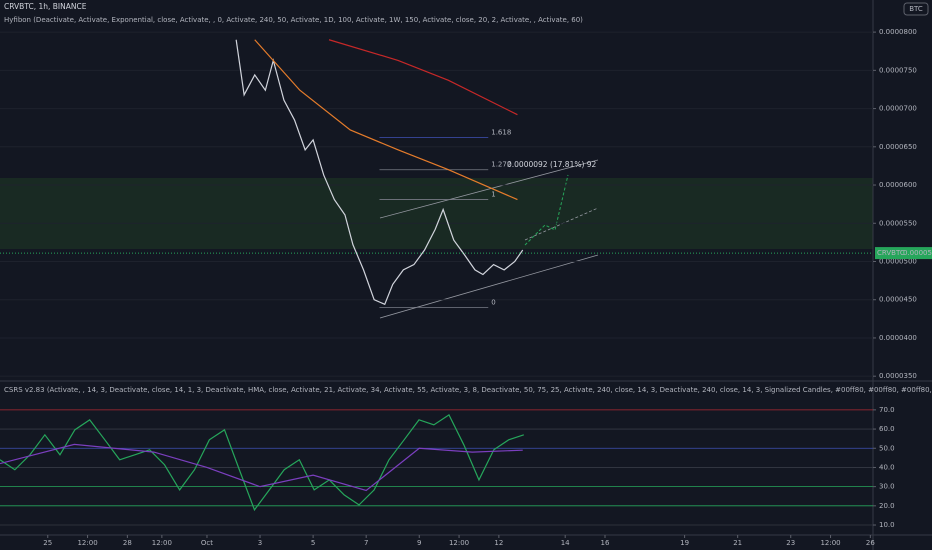 This screenshot has width=932, height=550. Describe the element at coordinates (898, 109) in the screenshot. I see `y-tick-label: 0.0000700` at that location.